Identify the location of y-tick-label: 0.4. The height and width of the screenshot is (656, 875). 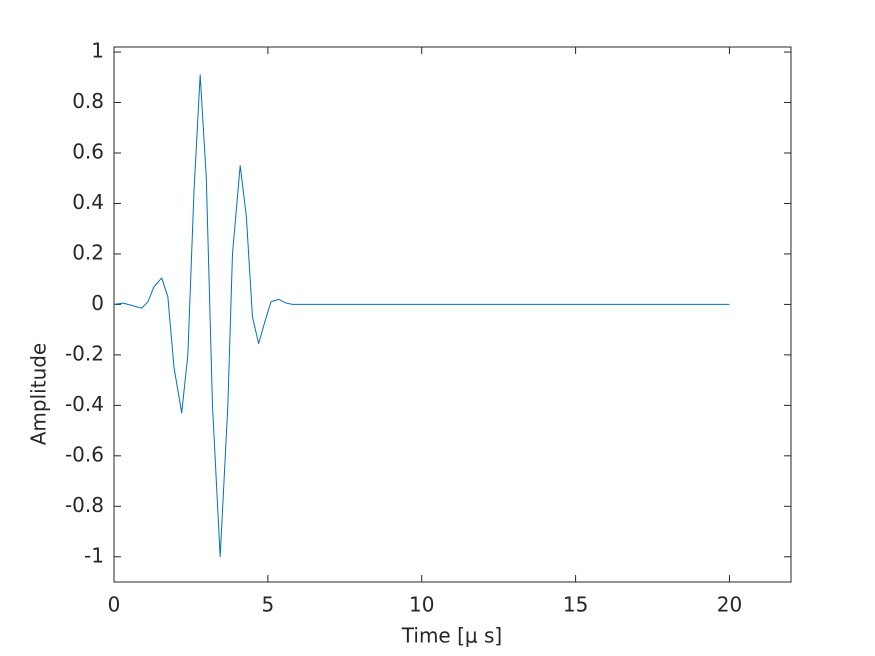
(88, 202).